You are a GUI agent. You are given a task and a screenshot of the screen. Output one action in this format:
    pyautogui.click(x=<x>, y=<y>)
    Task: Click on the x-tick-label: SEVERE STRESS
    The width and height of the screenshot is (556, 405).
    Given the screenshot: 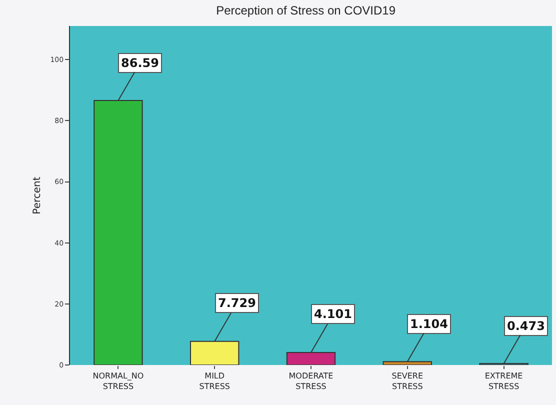 What is the action you would take?
    pyautogui.click(x=408, y=381)
    